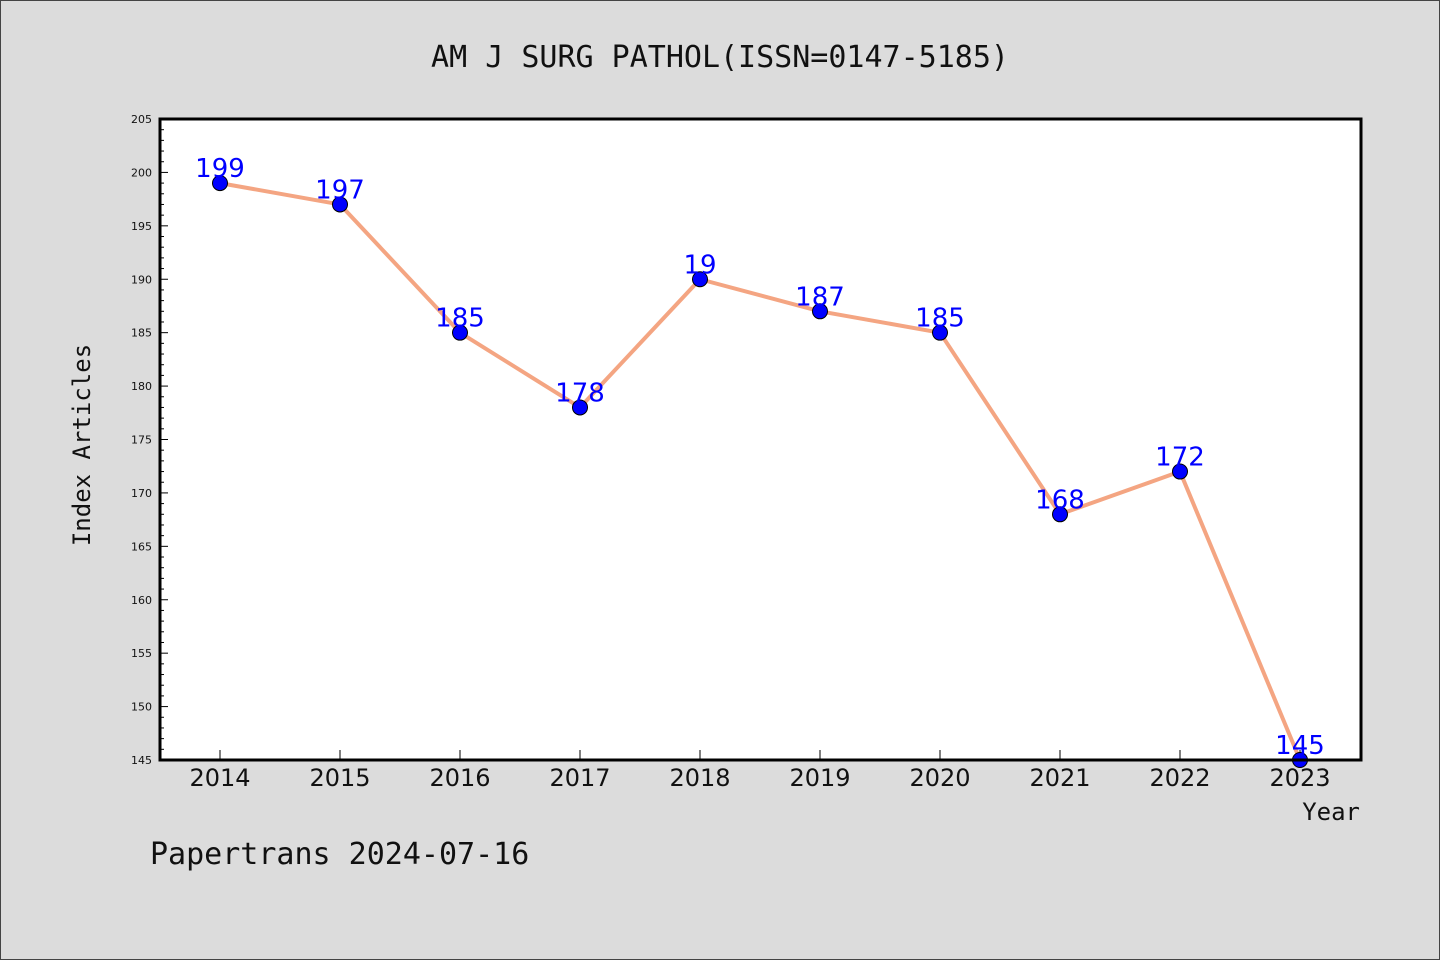 The width and height of the screenshot is (1440, 960). What do you see at coordinates (1300, 746) in the screenshot?
I see `data-label: 145` at bounding box center [1300, 746].